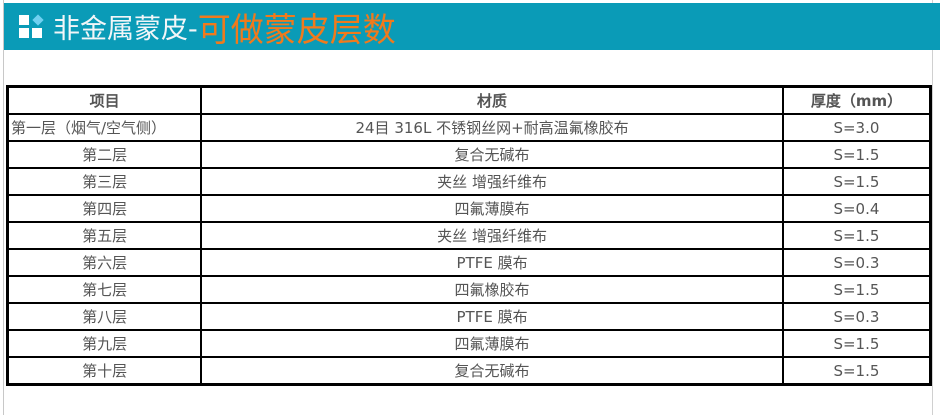 This screenshot has height=415, width=940. I want to click on table-header-row: 项目 材质 厚度（mm）, so click(469, 100).